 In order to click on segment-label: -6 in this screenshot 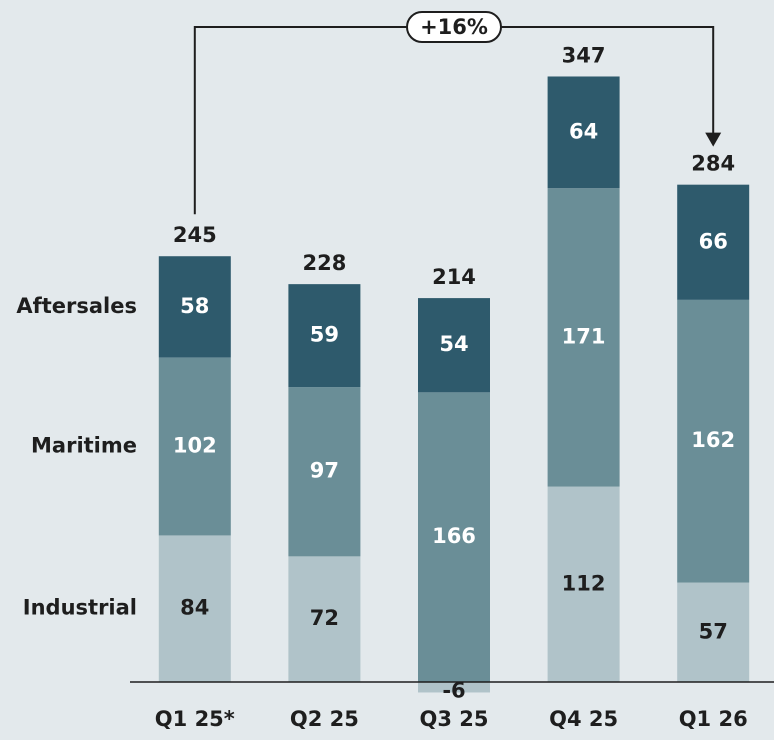, I will do `click(453, 690)`.